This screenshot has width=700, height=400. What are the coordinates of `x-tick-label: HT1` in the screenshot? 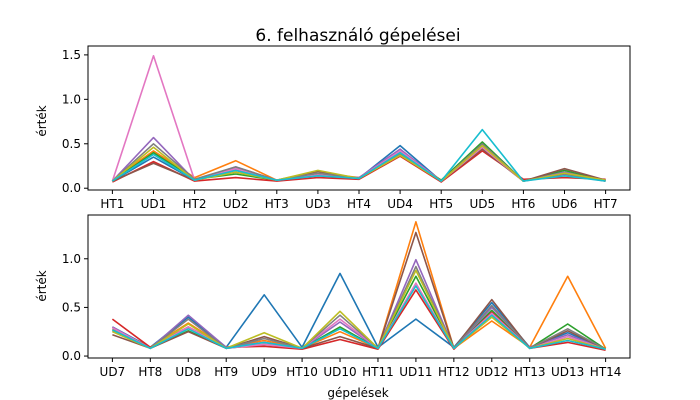 It's located at (112, 204).